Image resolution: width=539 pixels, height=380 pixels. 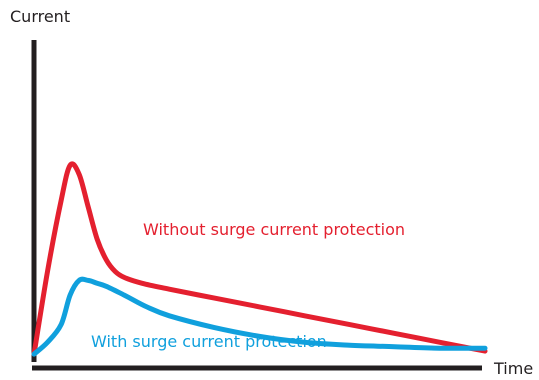 What do you see at coordinates (209, 341) in the screenshot?
I see `series-label-with-protection: With surge current protection` at bounding box center [209, 341].